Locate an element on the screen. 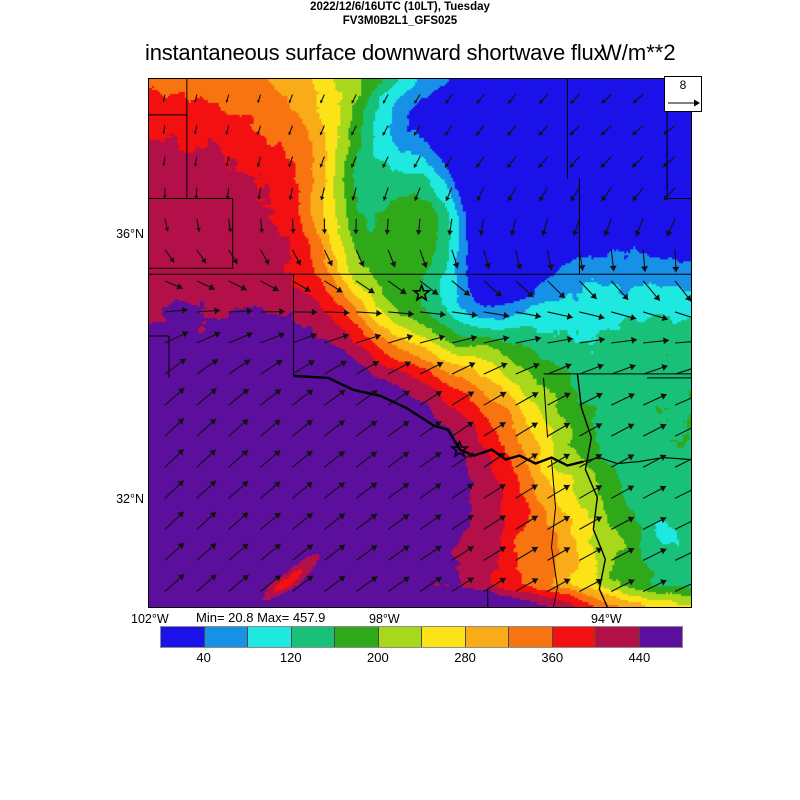 The height and width of the screenshot is (800, 800). station-star-north is located at coordinates (421, 292).